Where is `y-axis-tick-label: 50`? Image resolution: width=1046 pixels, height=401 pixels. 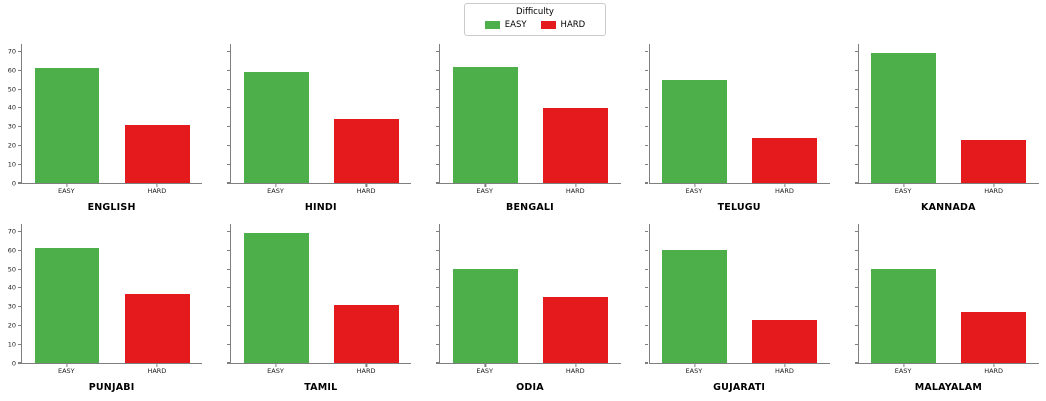
y-axis-tick-label: 50 is located at coordinates (11, 88).